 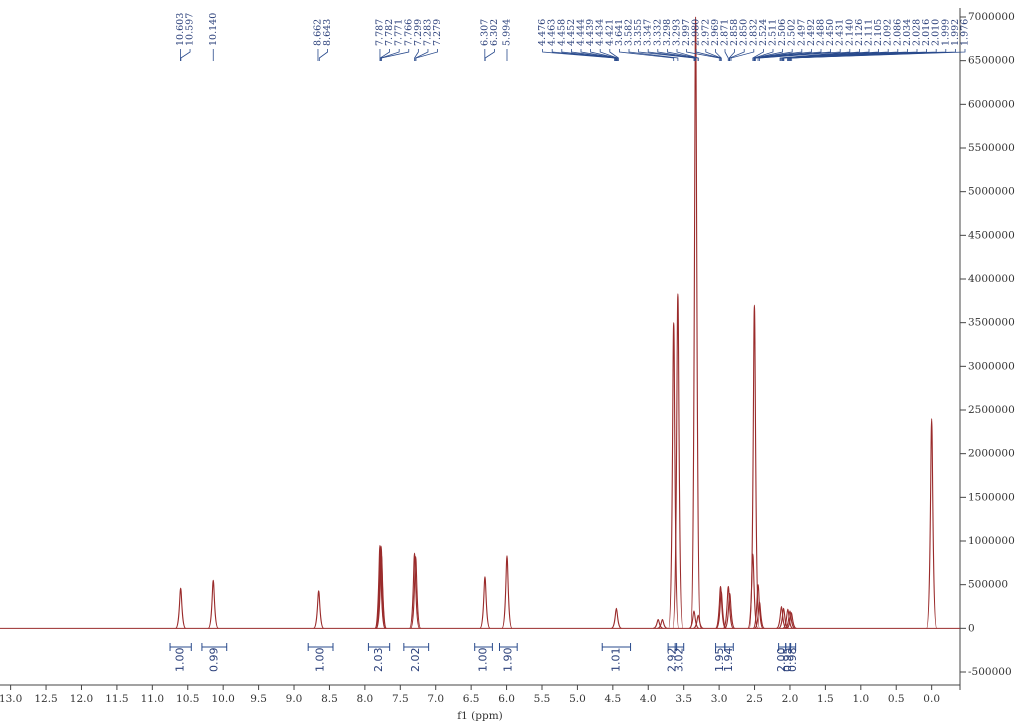 What do you see at coordinates (917, 32) in the screenshot?
I see `peak-label: 2.028` at bounding box center [917, 32].